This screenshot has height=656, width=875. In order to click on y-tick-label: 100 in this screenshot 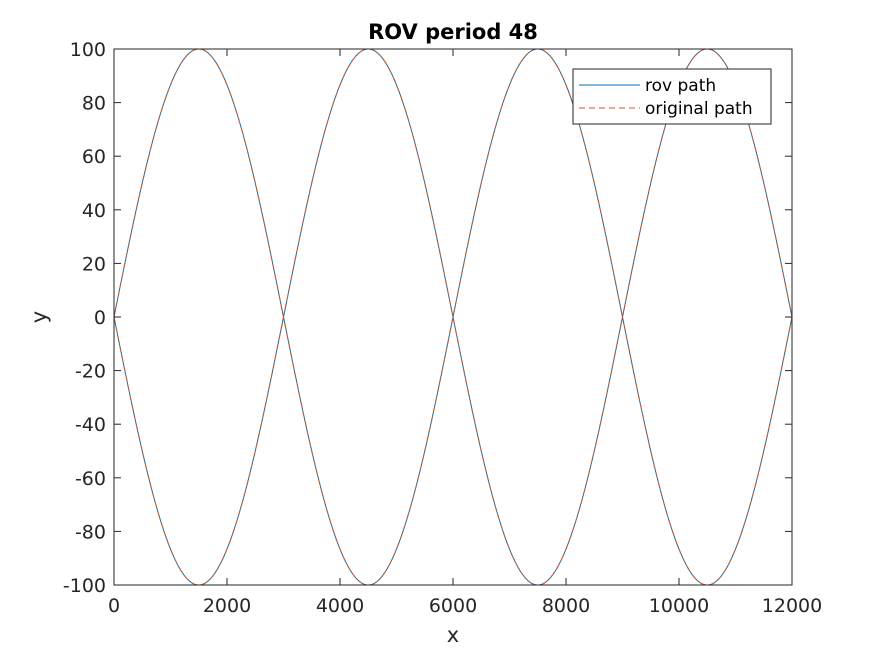, I will do `click(88, 50)`.